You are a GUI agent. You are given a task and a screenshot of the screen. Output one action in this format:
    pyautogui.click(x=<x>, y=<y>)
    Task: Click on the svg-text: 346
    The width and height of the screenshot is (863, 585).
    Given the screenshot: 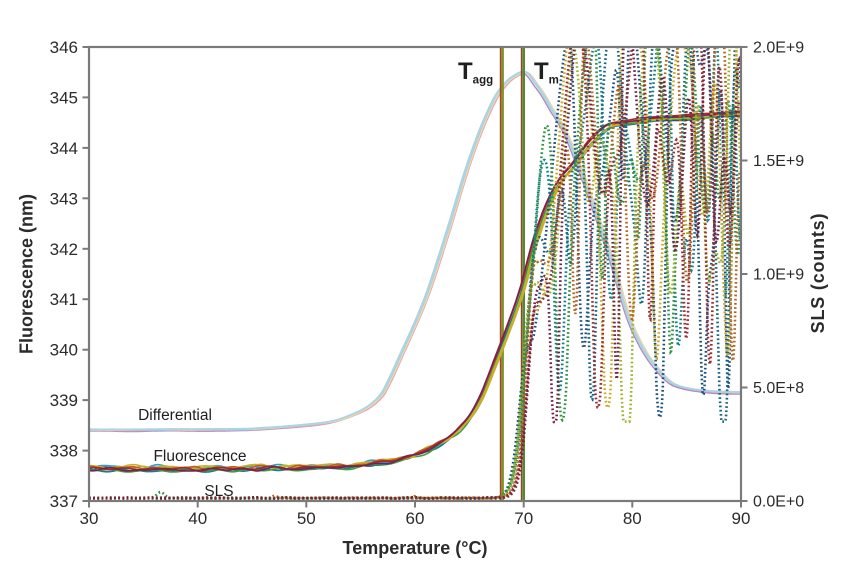 What is the action you would take?
    pyautogui.click(x=64, y=47)
    